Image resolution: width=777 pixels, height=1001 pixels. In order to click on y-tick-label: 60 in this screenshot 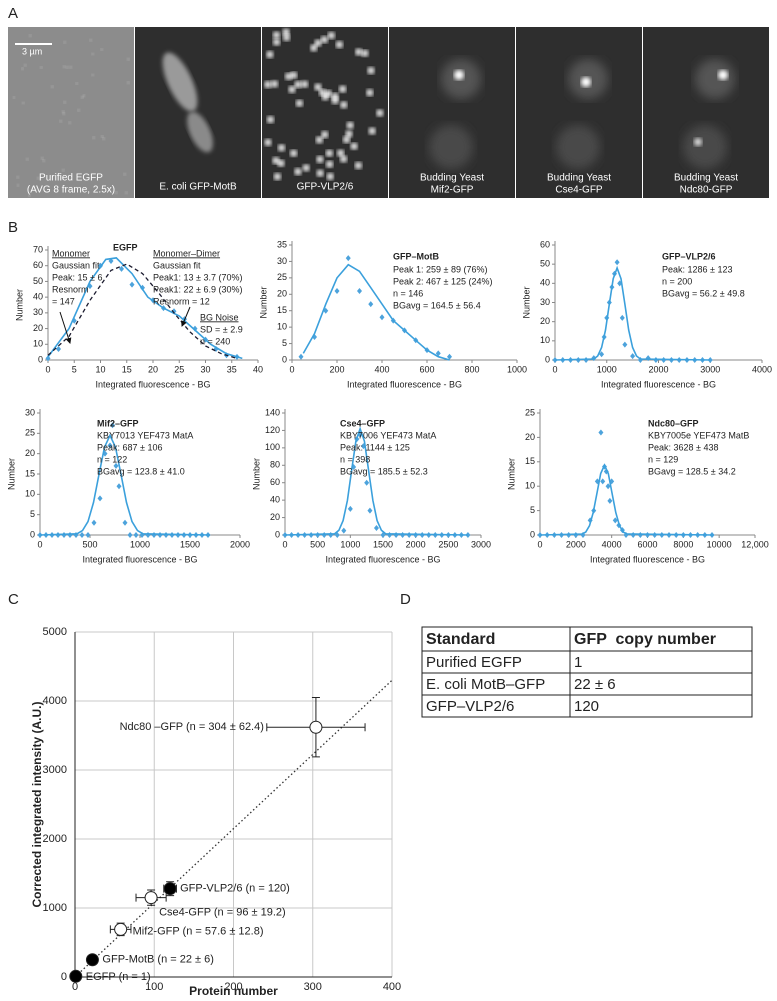, I will do `click(38, 265)`.